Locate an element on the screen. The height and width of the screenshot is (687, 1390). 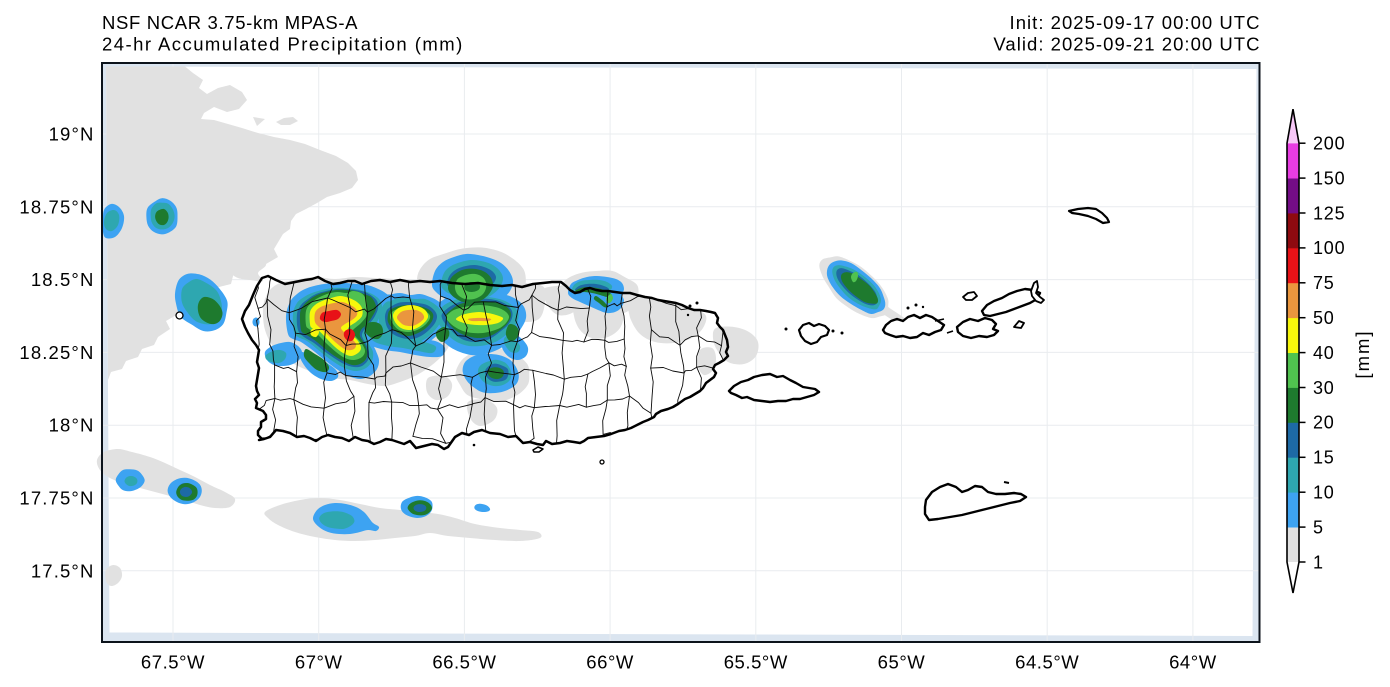
svg-text: Valid: 2025-09-21 20:00 UTC is located at coordinates (1126, 44).